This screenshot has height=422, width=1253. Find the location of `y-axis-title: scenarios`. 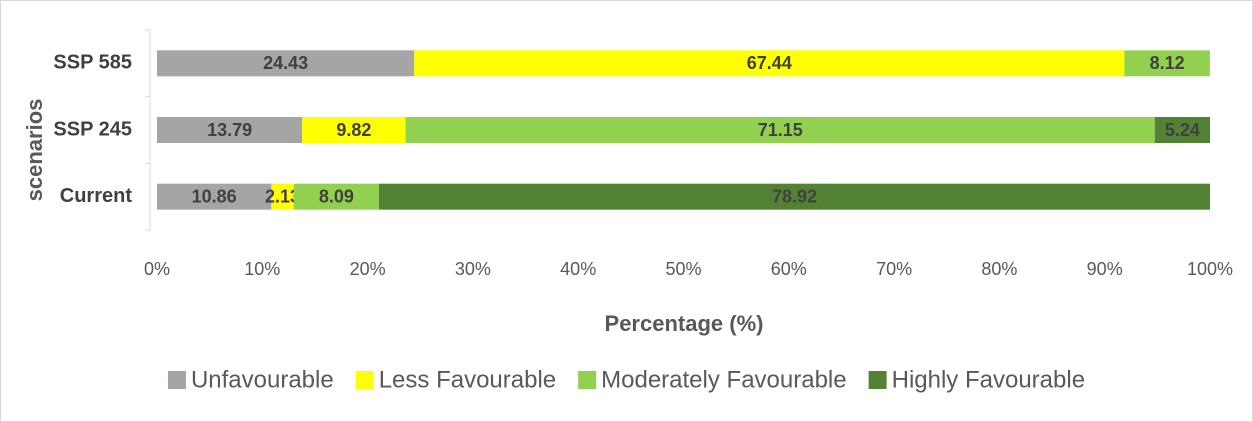

y-axis-title: scenarios is located at coordinates (34, 150).